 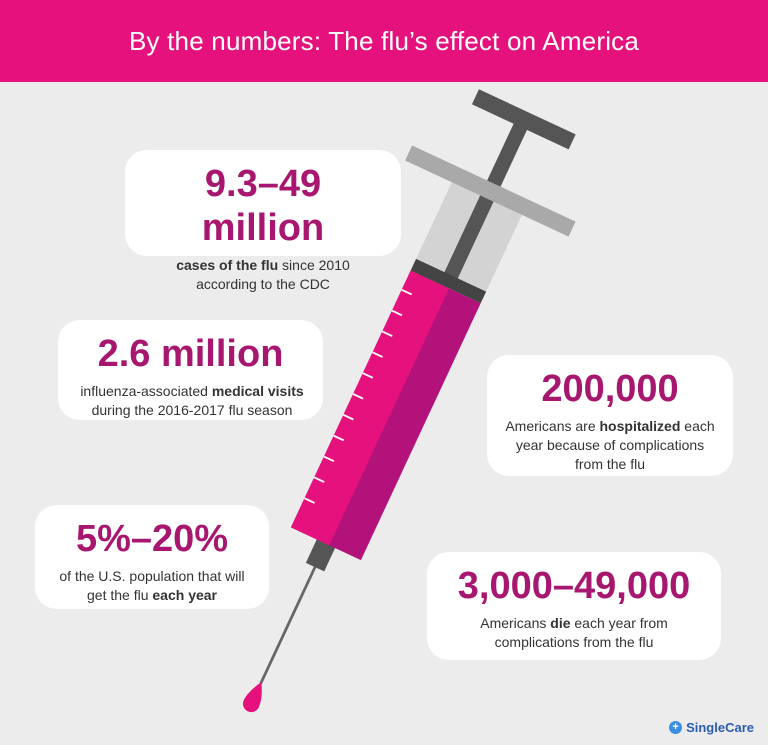 I want to click on emphasis: die, so click(x=560, y=623).